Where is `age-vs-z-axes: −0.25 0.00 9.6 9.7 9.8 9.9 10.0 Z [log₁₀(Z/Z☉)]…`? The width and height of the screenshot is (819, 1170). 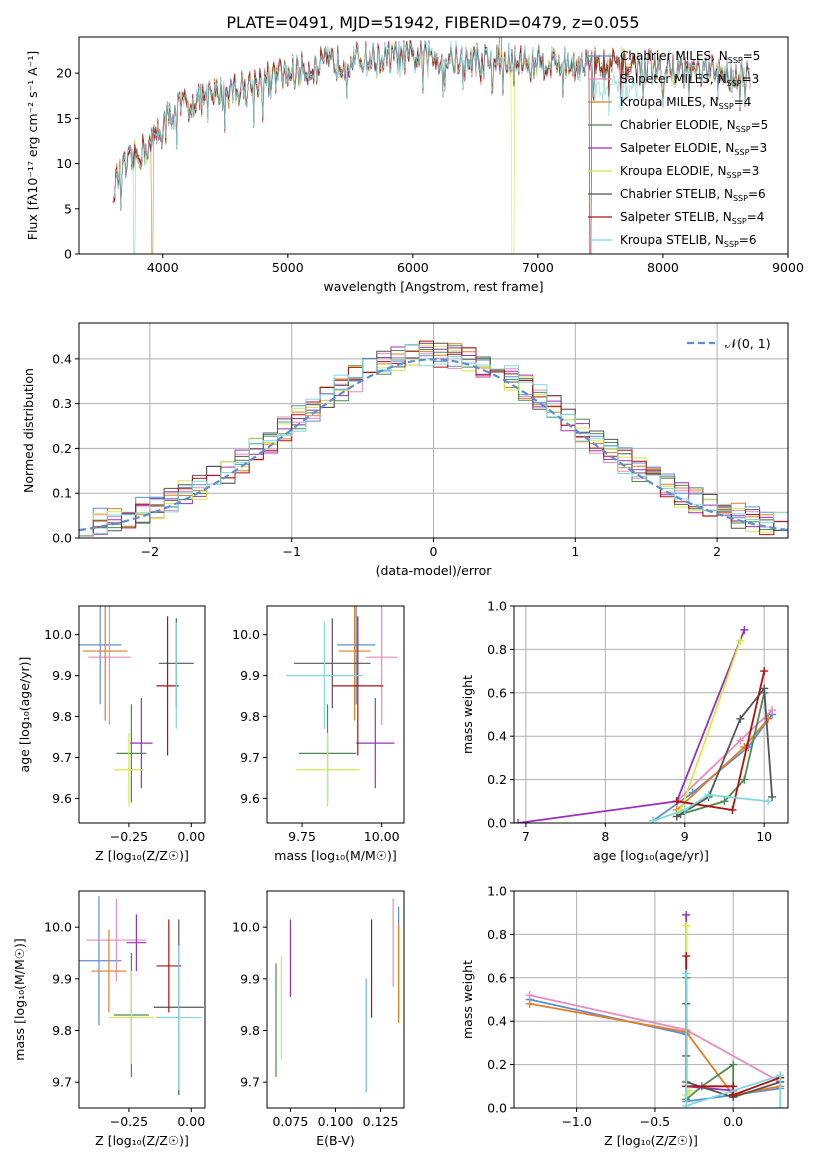 age-vs-z-axes: −0.25 0.00 9.6 9.7 9.8 9.9 10.0 Z [log₁₀(Z/Z☉)]… is located at coordinates (111, 745).